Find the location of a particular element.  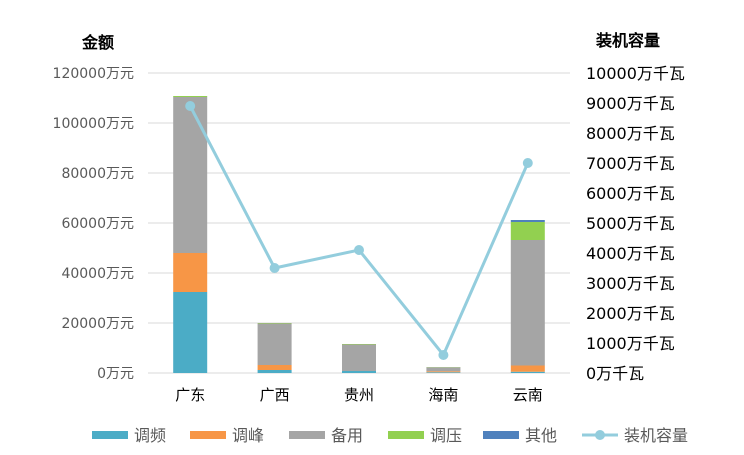

category-label: 海南 is located at coordinates (443, 395).